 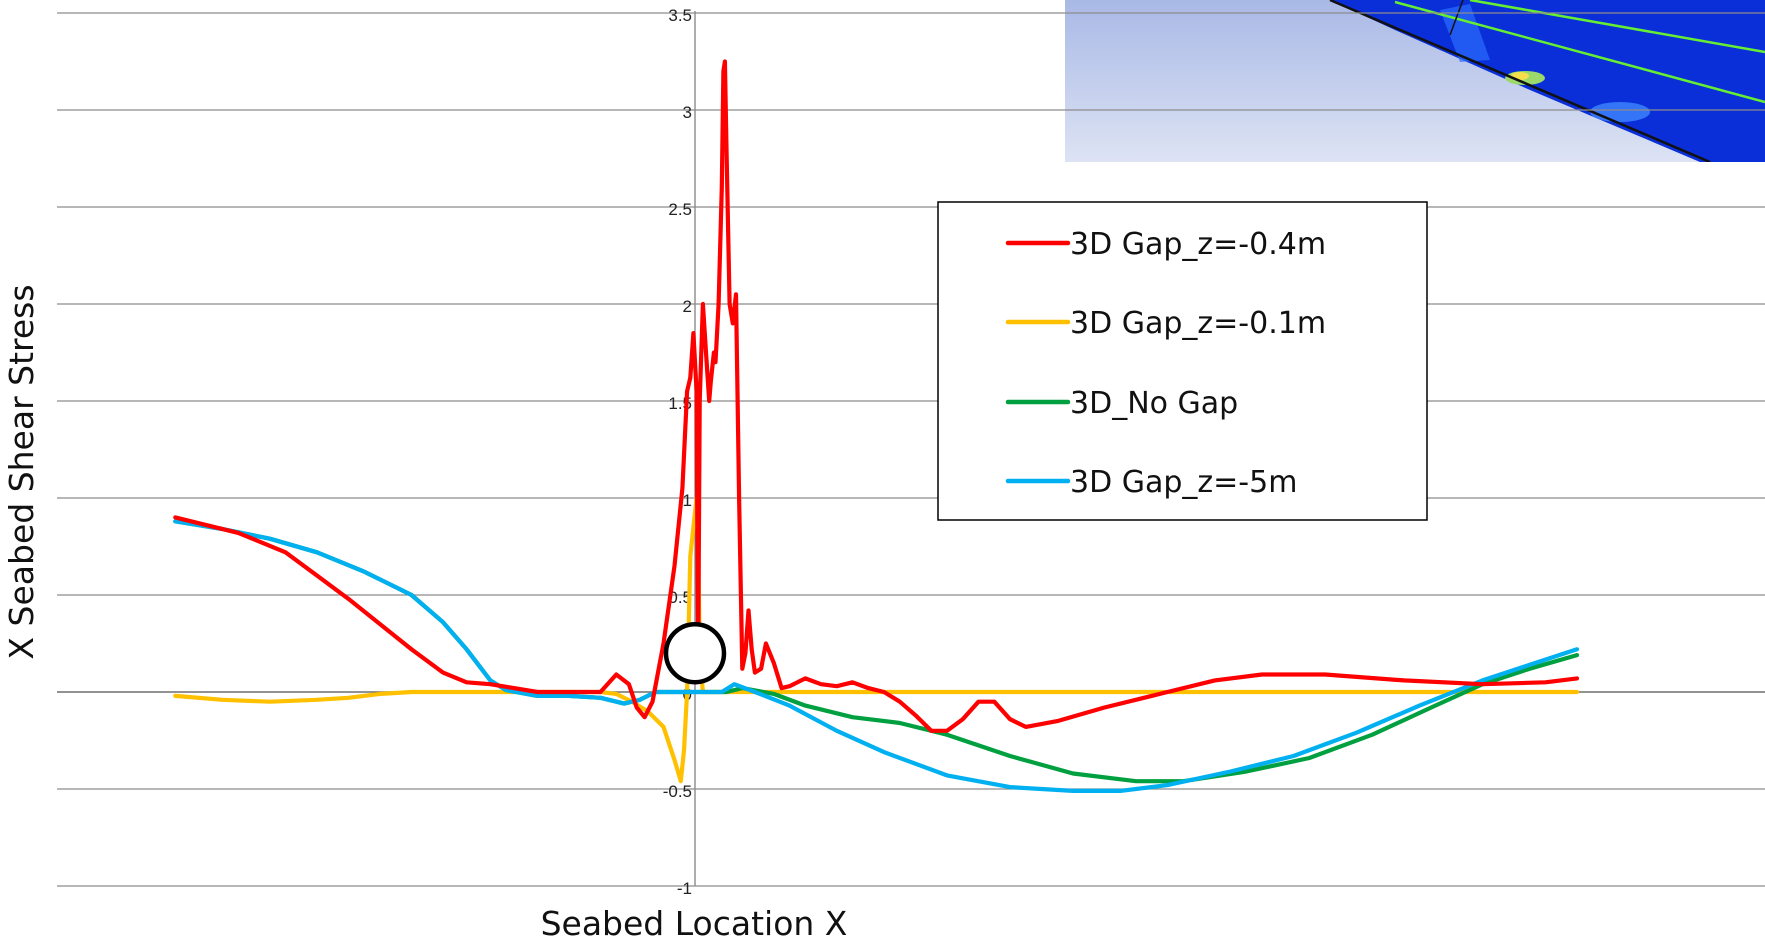 I want to click on y-tick-label: 2.5, so click(x=680, y=209).